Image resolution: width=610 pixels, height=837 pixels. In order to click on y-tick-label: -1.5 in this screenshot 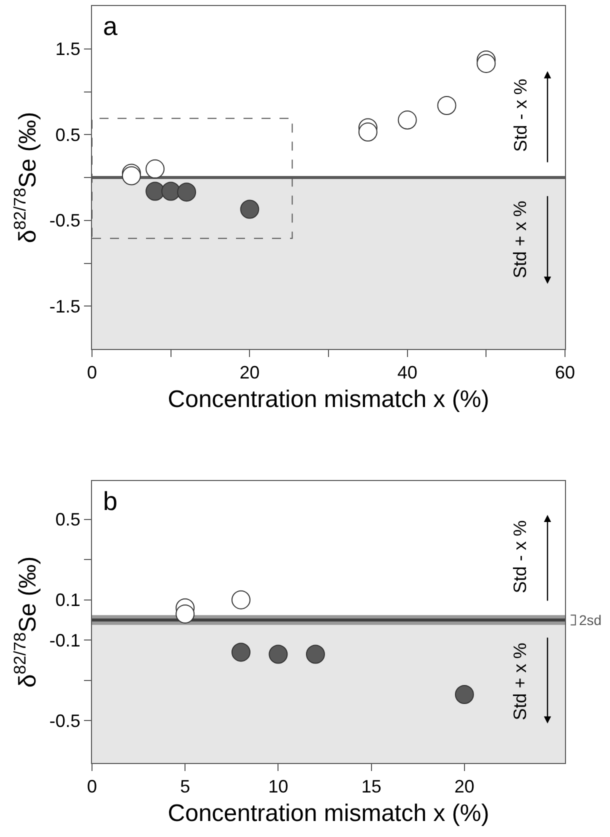, I will do `click(64, 306)`.